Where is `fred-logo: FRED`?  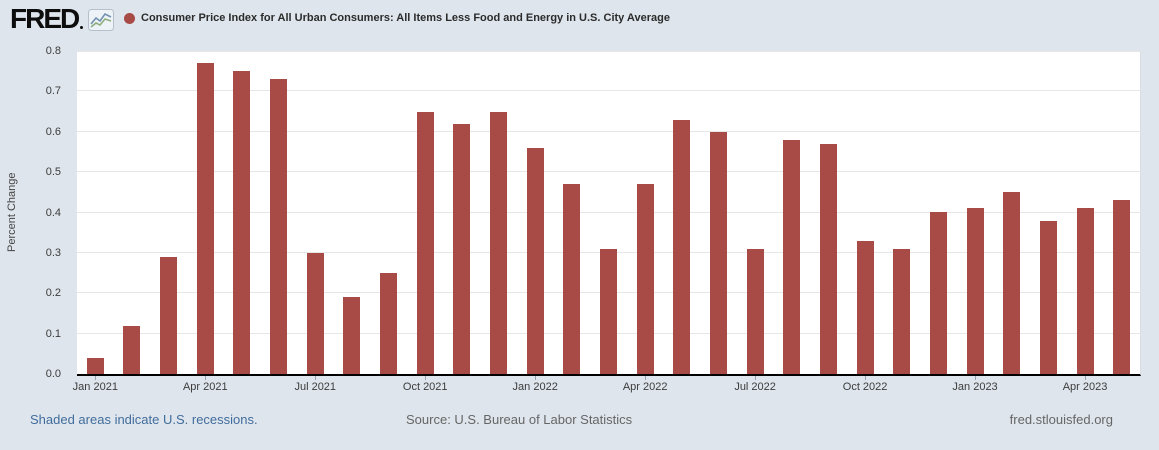 fred-logo: FRED is located at coordinates (62, 18).